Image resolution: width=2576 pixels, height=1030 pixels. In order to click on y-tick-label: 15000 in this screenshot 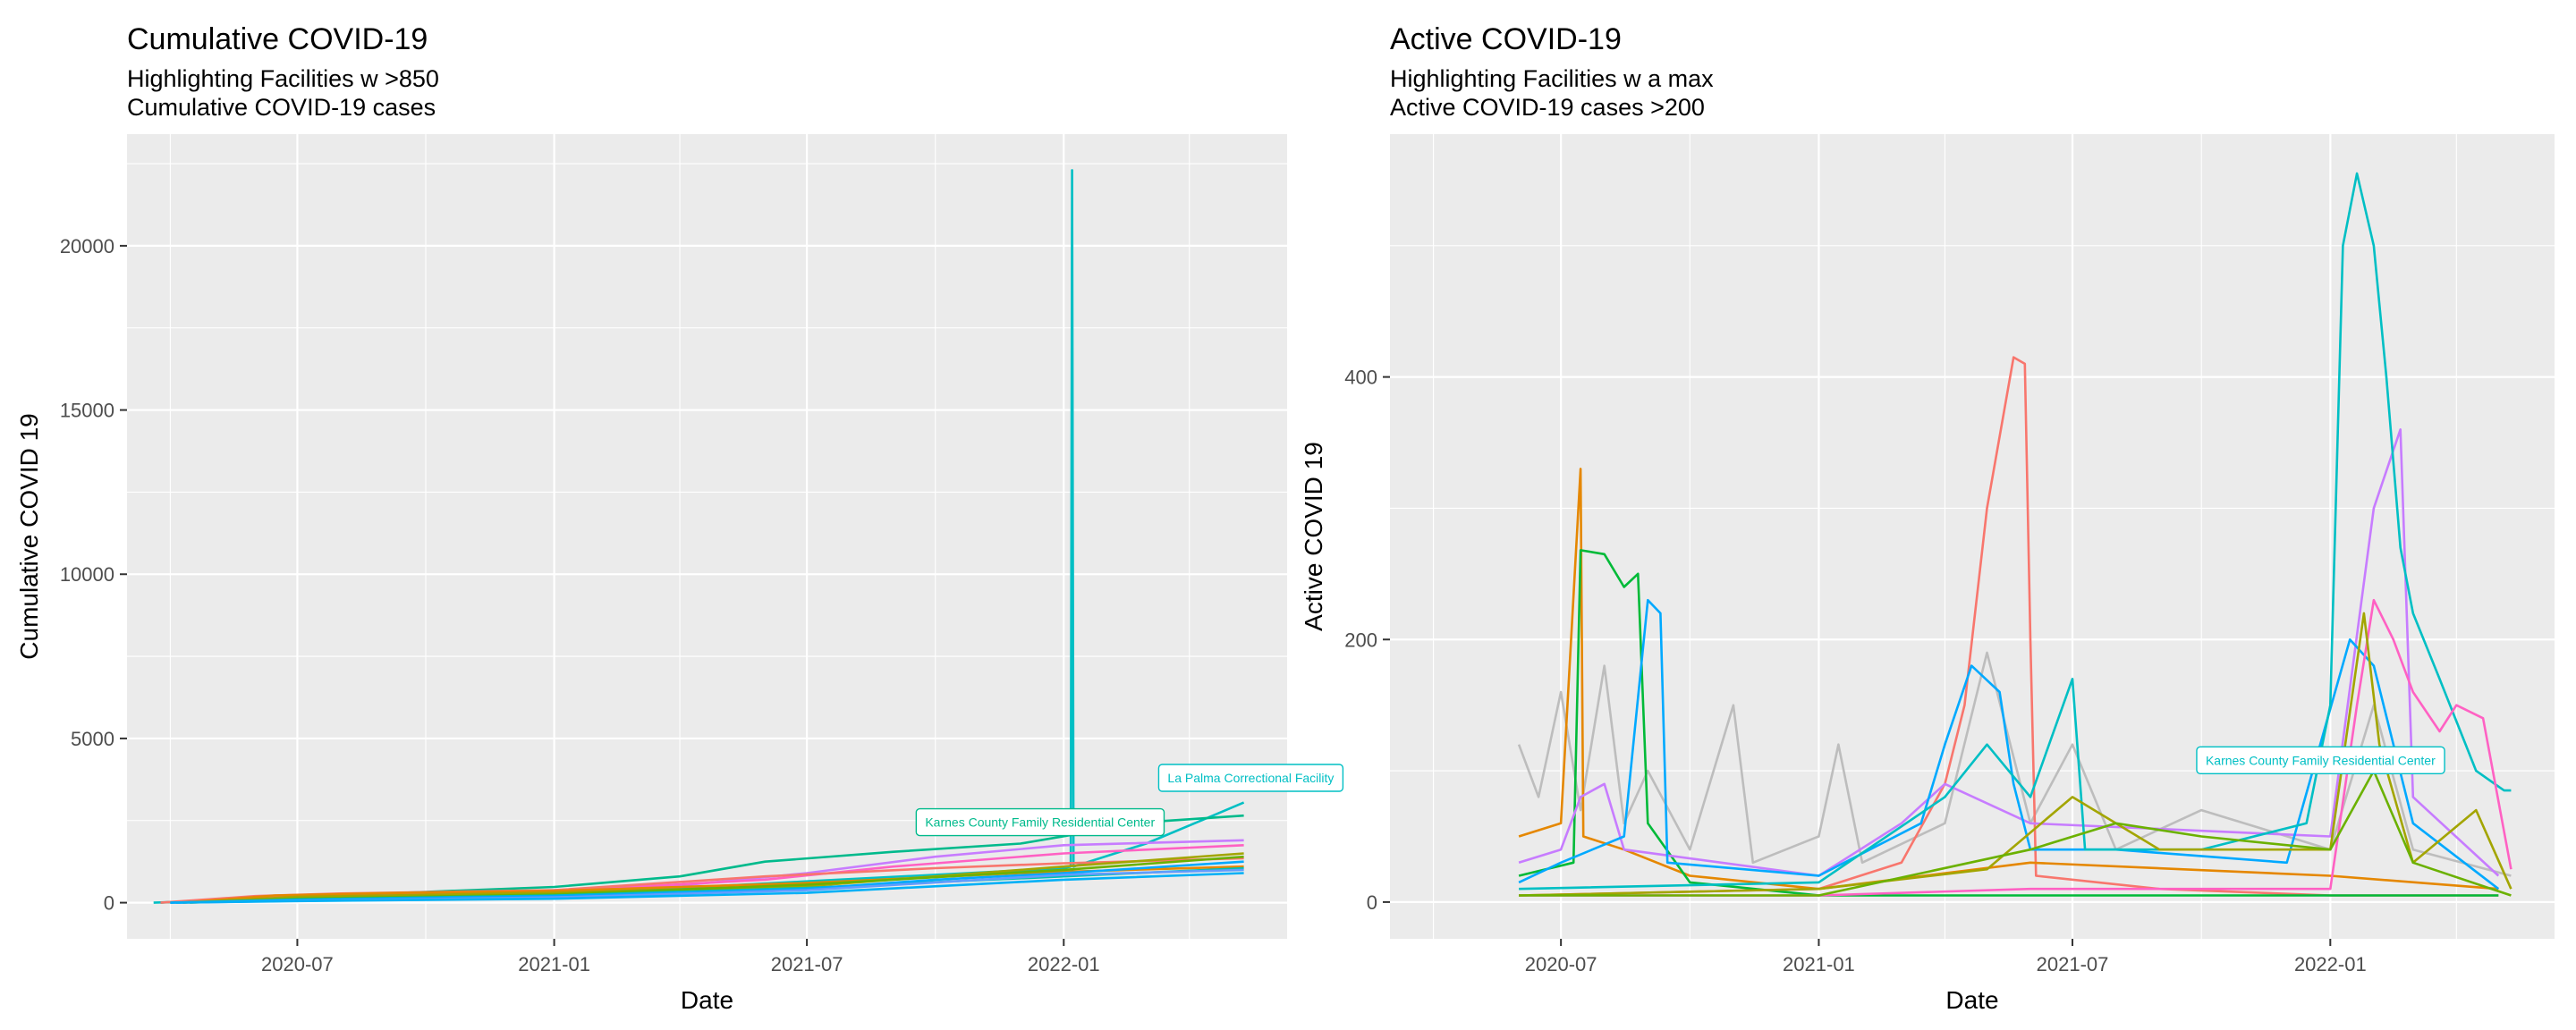, I will do `click(87, 411)`.